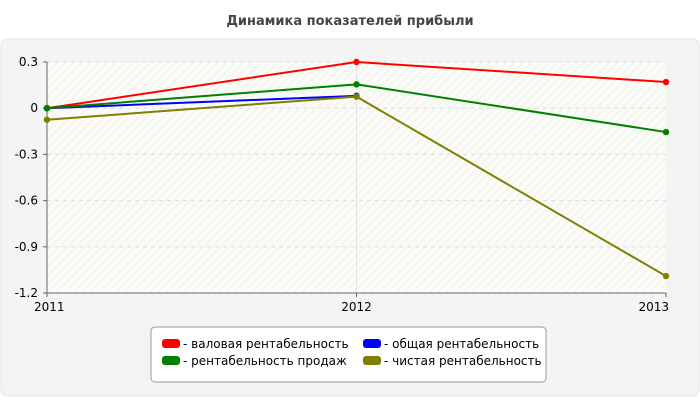  I want to click on y-tick-label: 0, so click(34, 108).